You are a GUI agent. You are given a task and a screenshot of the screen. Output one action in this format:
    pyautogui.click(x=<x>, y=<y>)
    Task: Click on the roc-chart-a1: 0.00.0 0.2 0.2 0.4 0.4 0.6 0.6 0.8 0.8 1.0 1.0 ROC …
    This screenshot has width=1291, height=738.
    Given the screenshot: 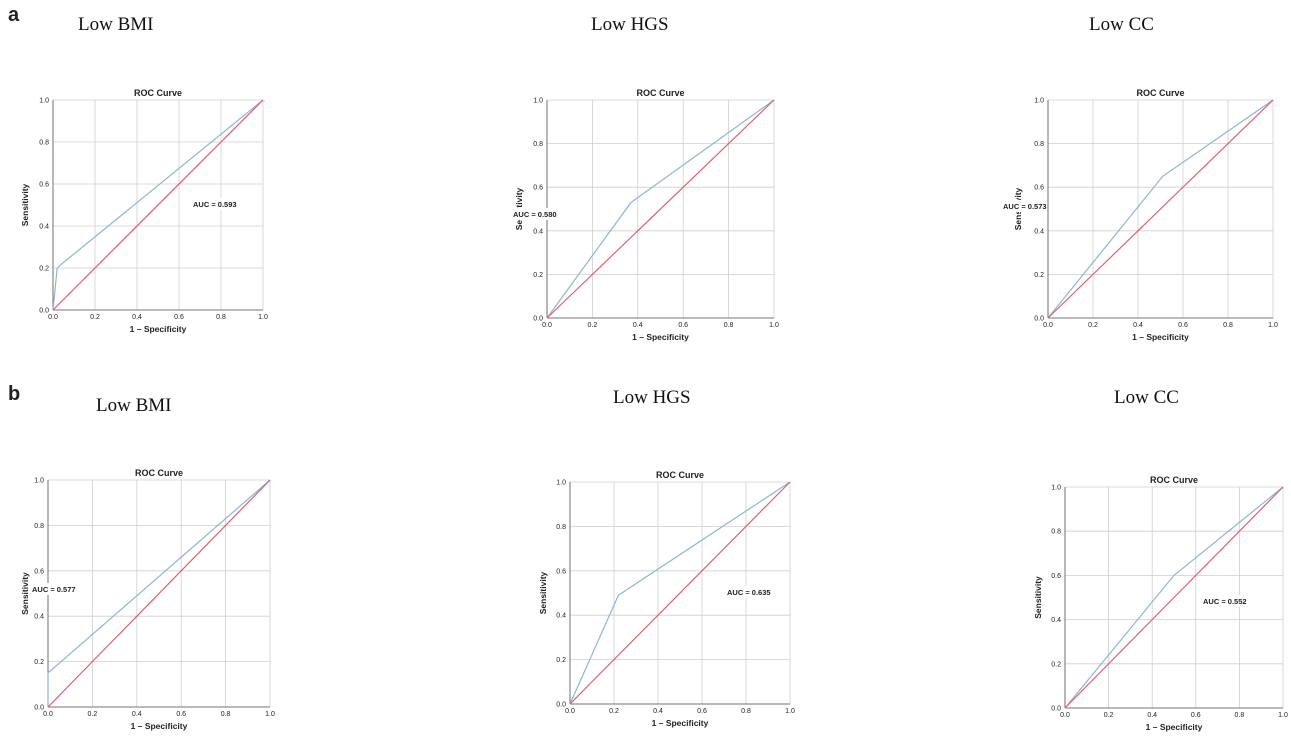 What is the action you would take?
    pyautogui.click(x=144, y=211)
    